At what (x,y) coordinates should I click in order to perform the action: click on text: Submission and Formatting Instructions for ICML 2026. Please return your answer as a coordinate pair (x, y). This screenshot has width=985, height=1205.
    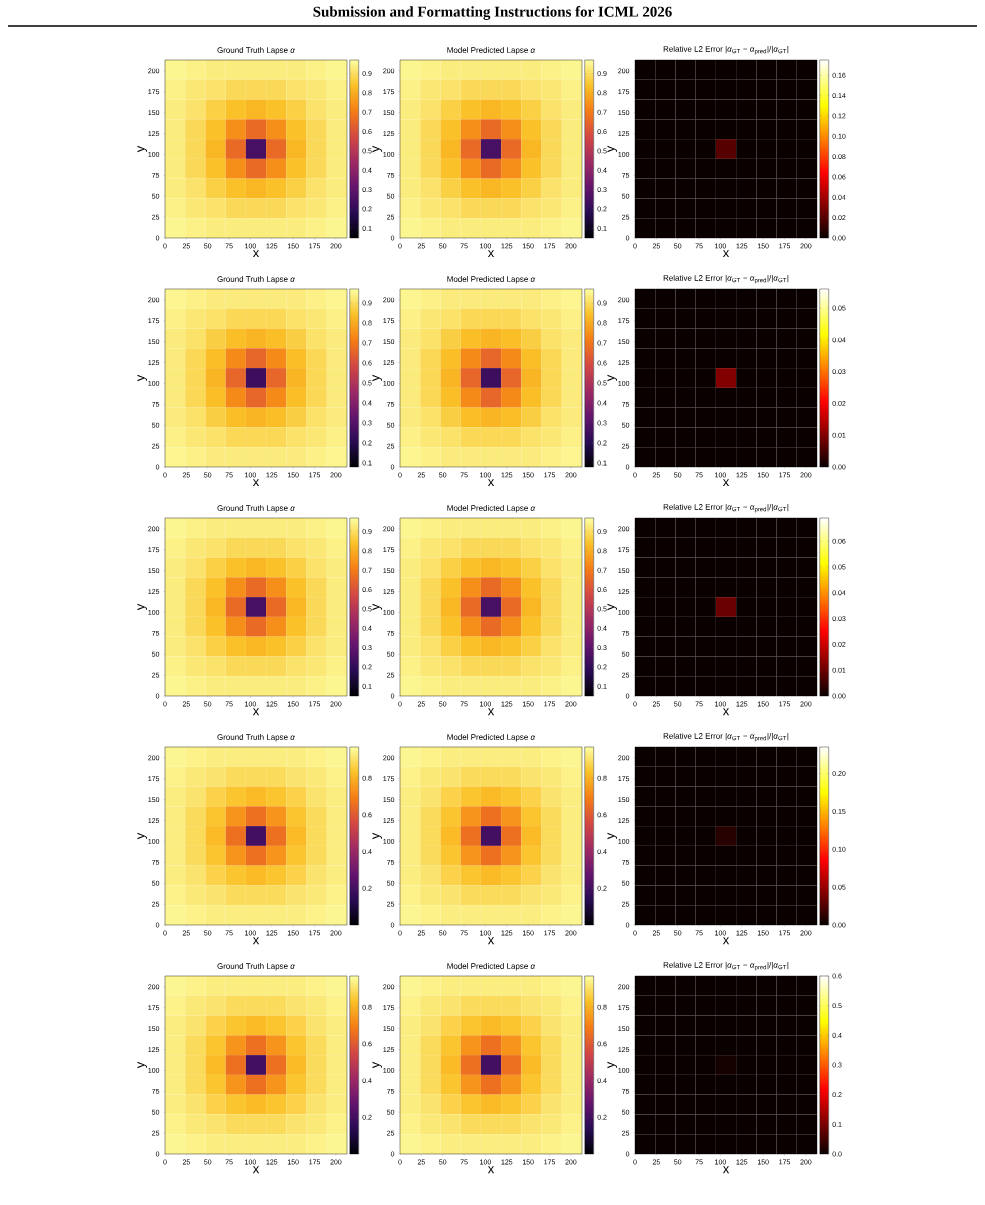
    Looking at the image, I should click on (492, 13).